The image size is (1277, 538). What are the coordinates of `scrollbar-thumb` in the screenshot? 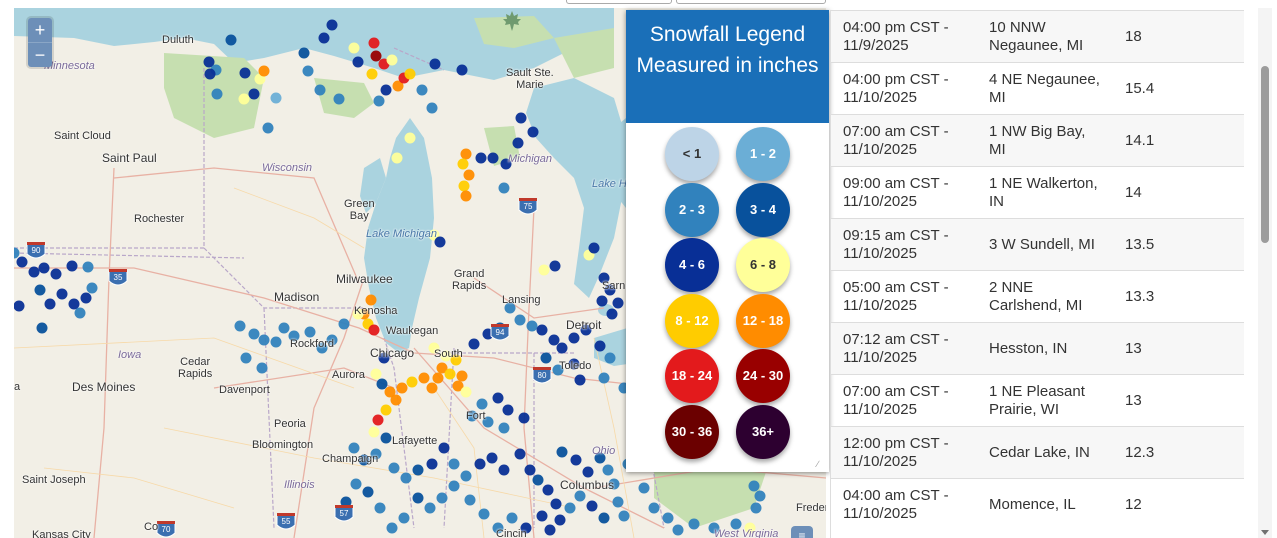 It's located at (1265, 154).